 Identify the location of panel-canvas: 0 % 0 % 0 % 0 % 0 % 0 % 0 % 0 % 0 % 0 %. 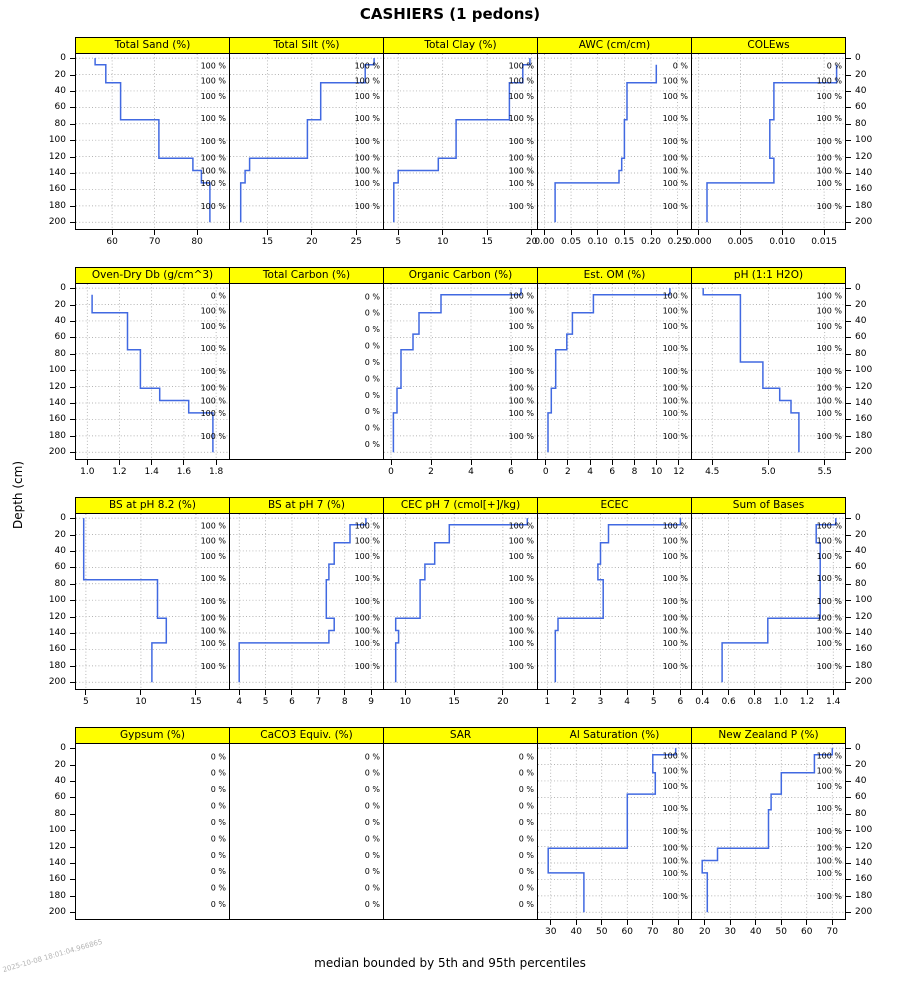
(527, 830).